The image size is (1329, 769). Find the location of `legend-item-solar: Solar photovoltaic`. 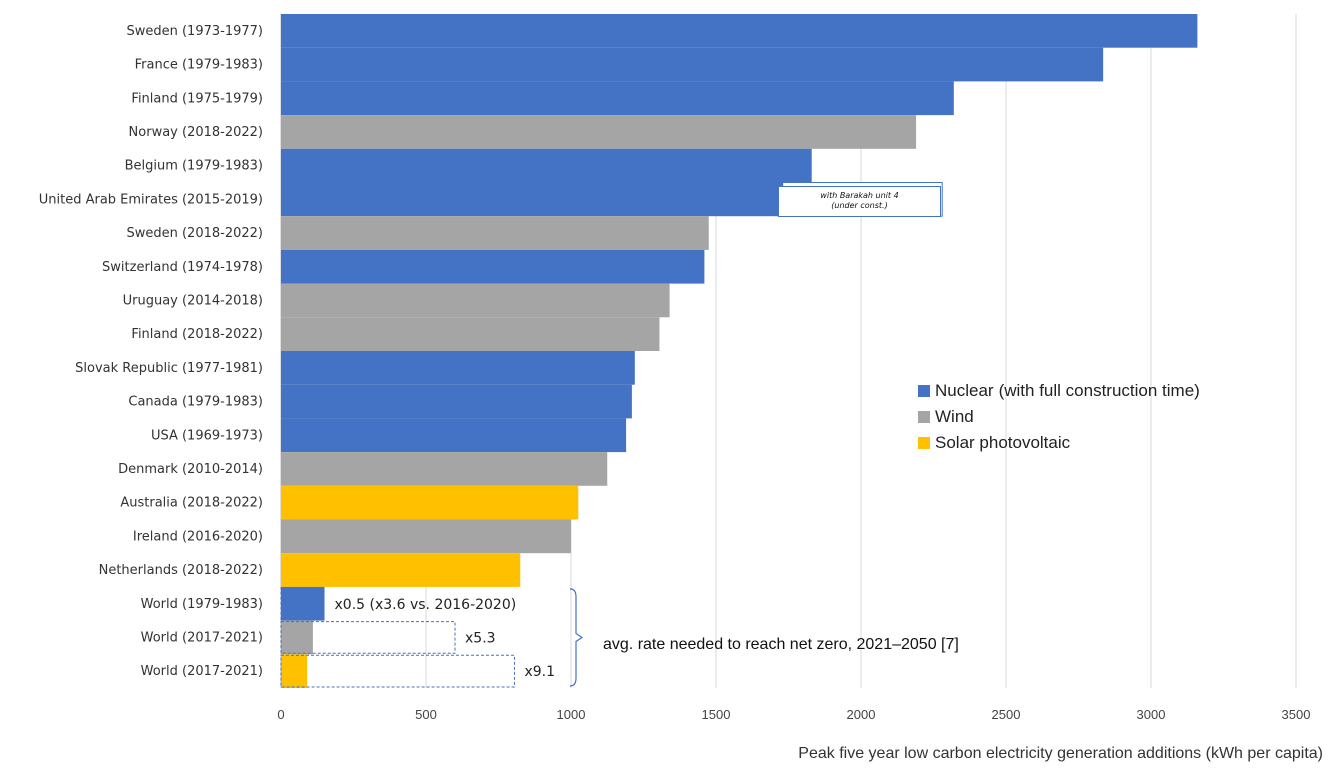

legend-item-solar: Solar photovoltaic is located at coordinates (1059, 443).